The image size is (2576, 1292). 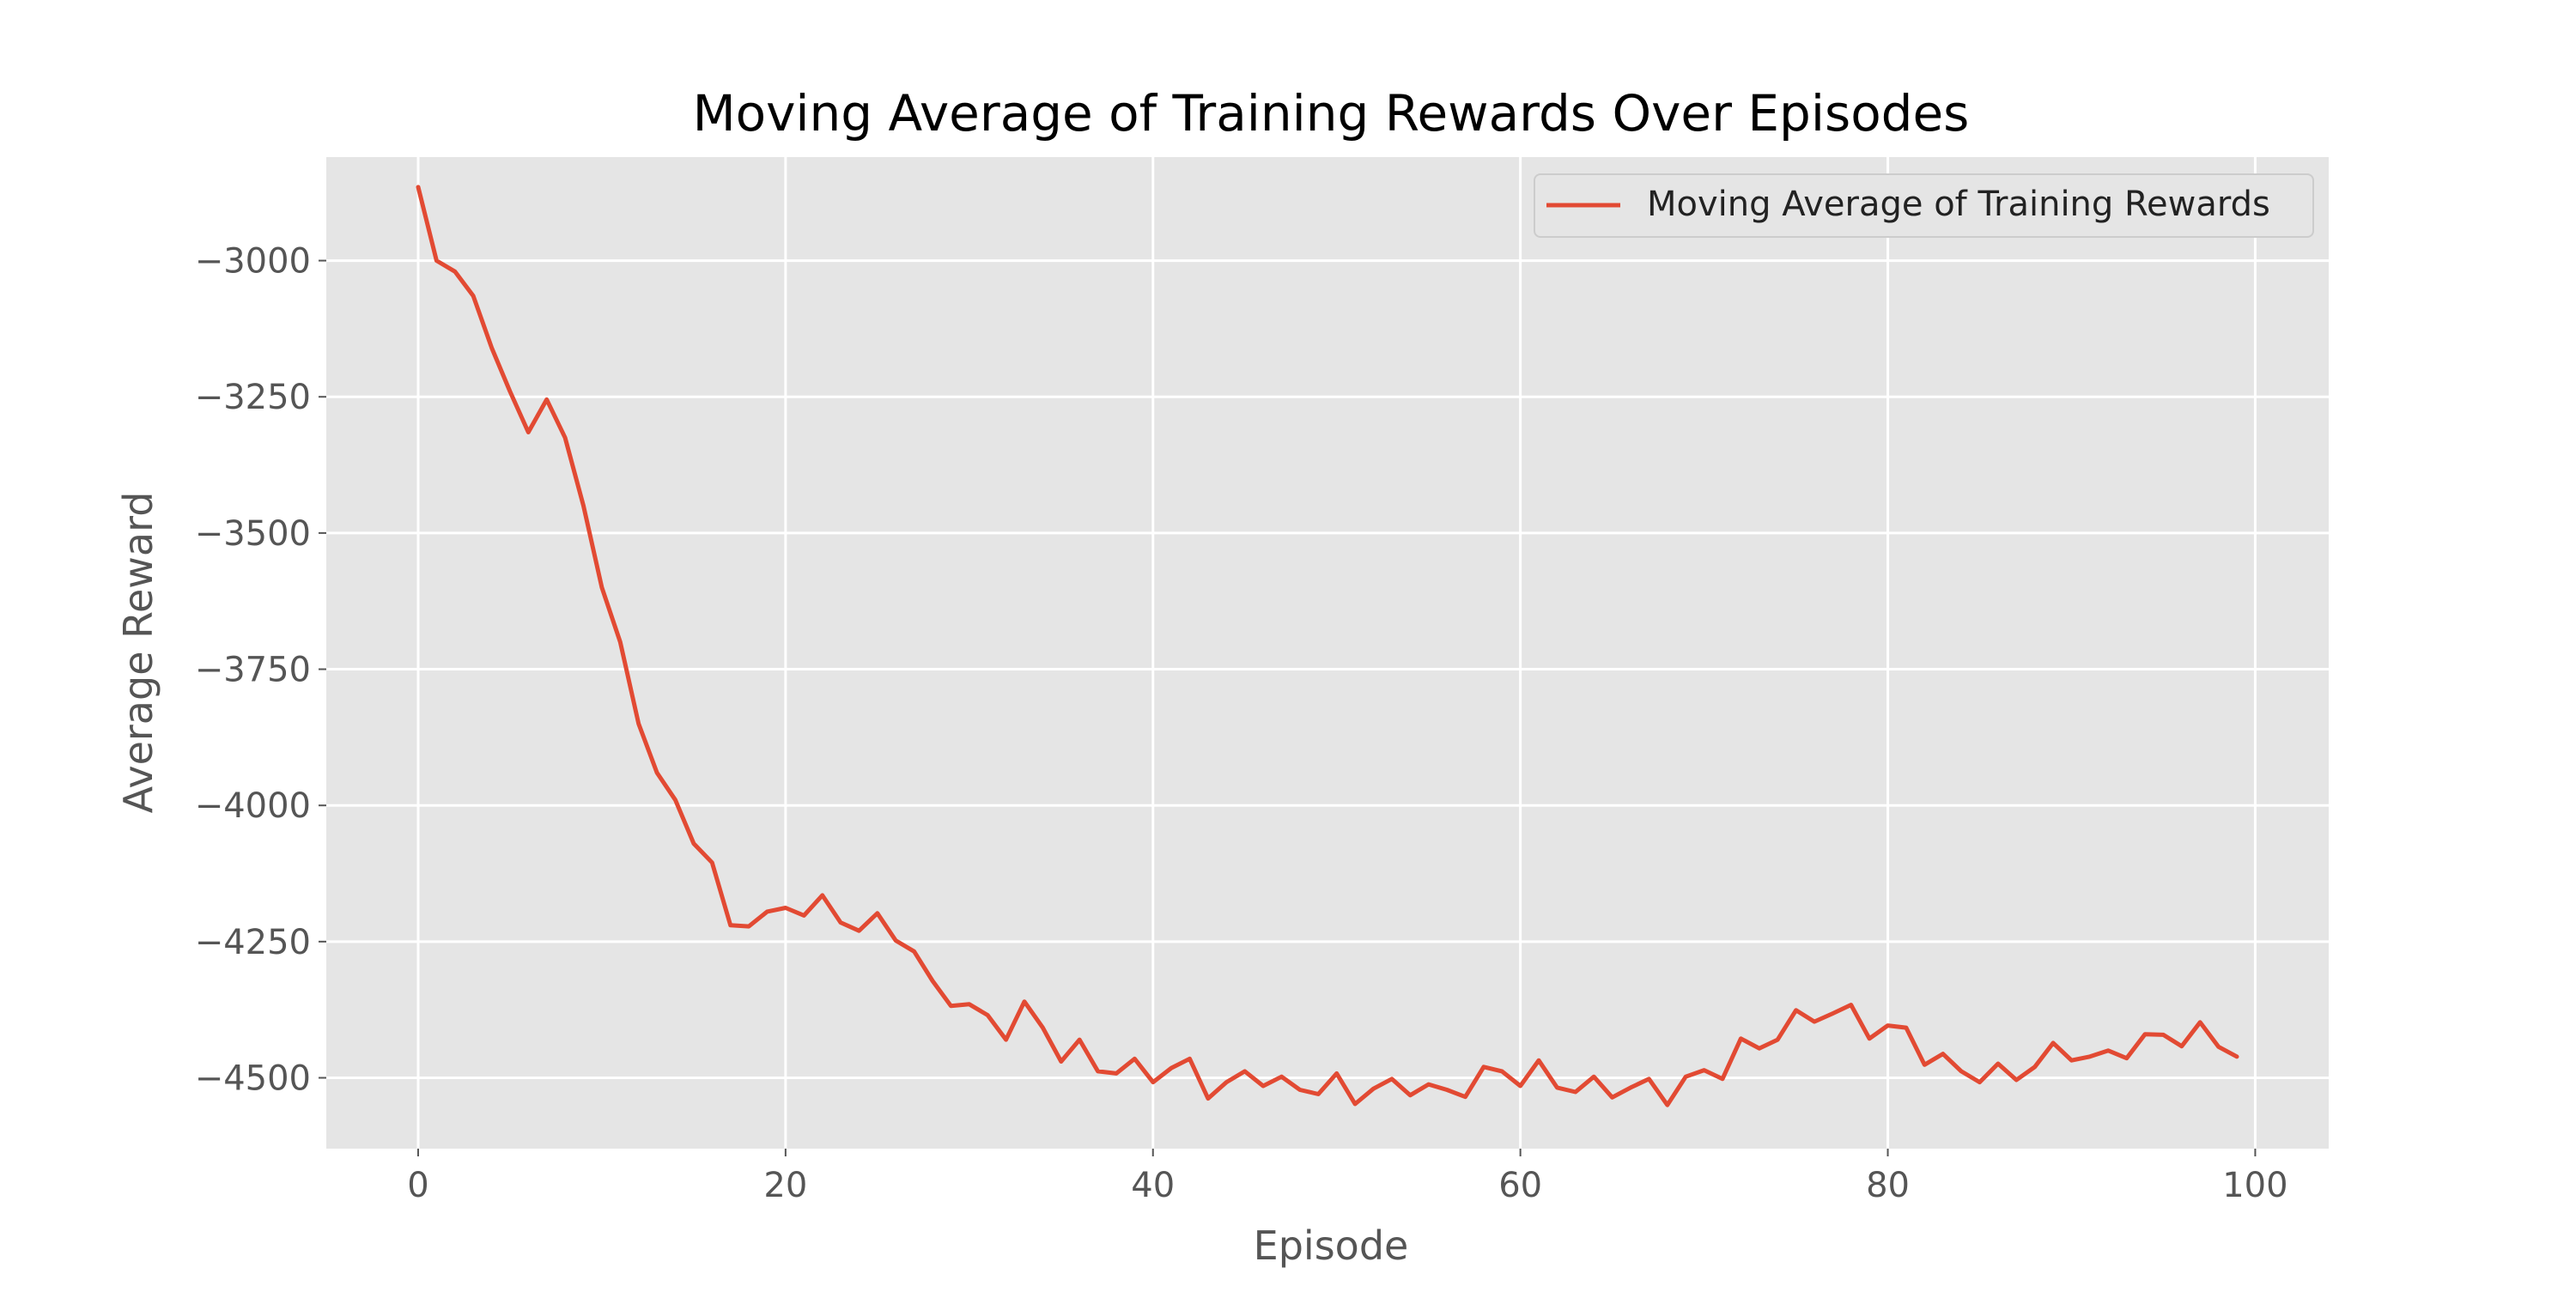 I want to click on x-tick-label: 0, so click(x=418, y=1185).